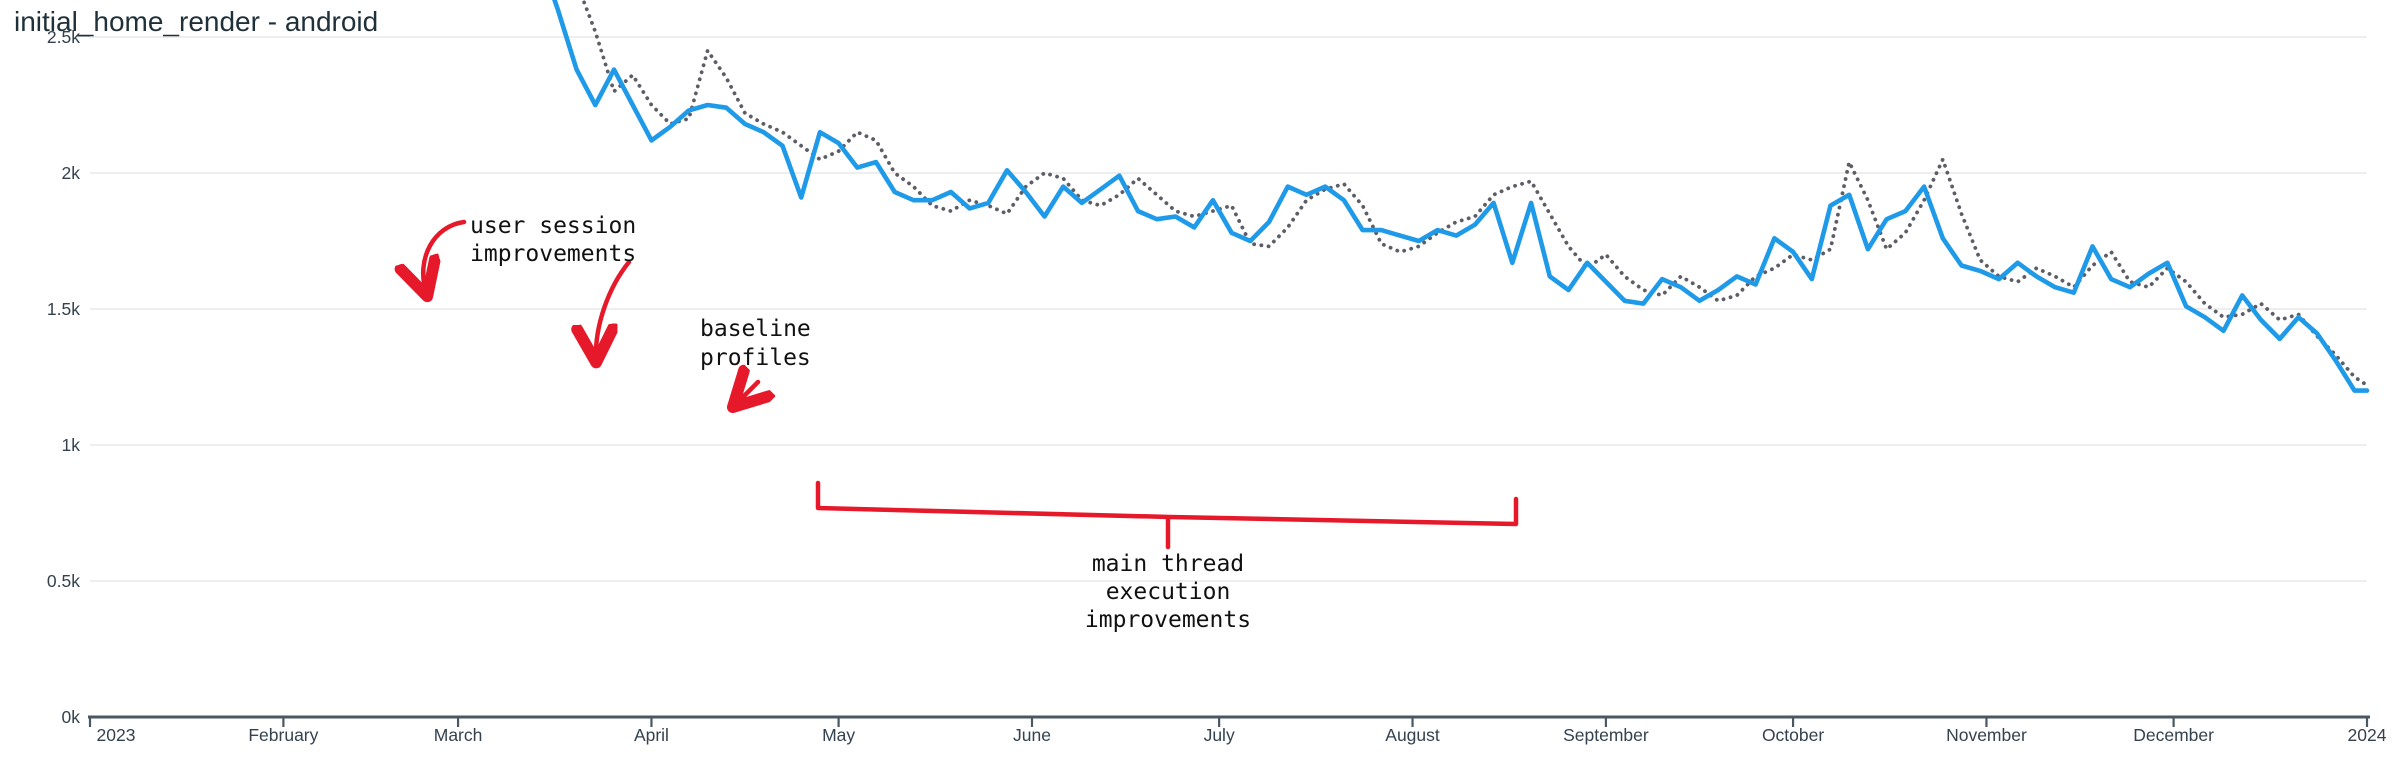 This screenshot has height=758, width=2394. Describe the element at coordinates (283, 735) in the screenshot. I see `x-axis-tick-label: February` at that location.